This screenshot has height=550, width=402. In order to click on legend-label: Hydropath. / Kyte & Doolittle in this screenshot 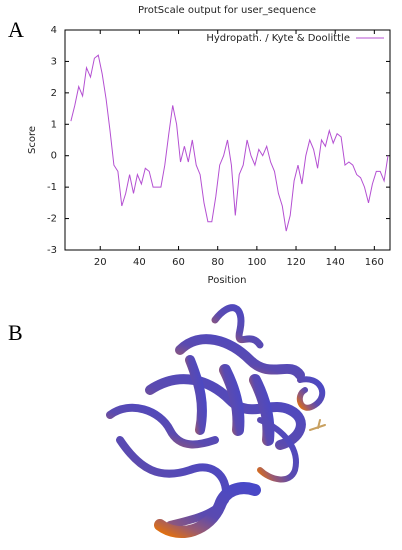, I will do `click(278, 38)`.